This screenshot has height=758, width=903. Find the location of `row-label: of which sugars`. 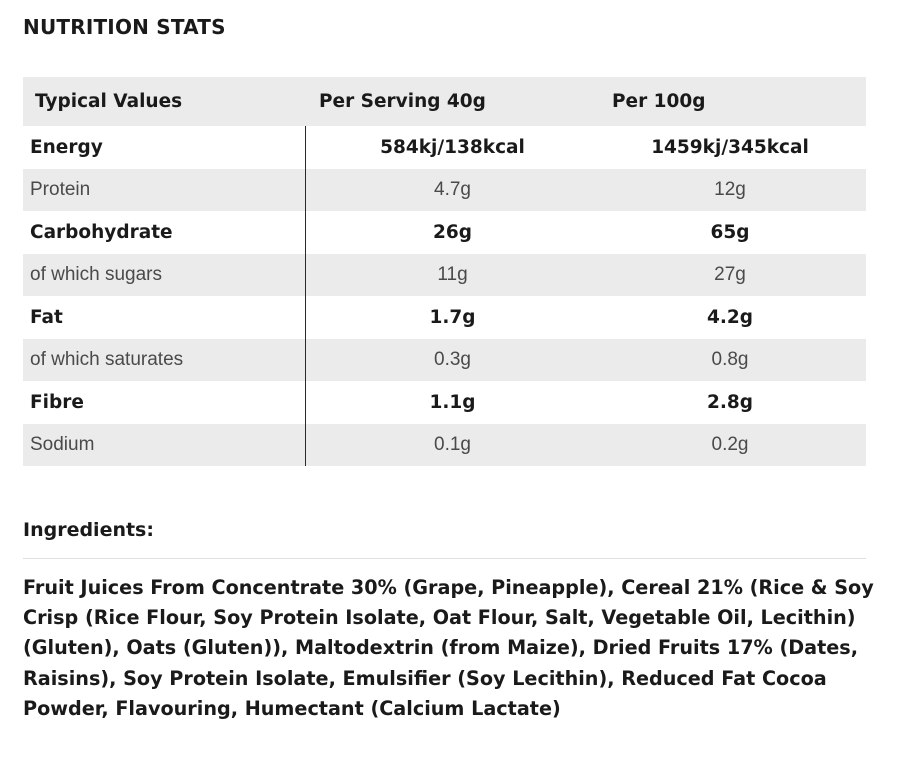

row-label: of which sugars is located at coordinates (164, 274).